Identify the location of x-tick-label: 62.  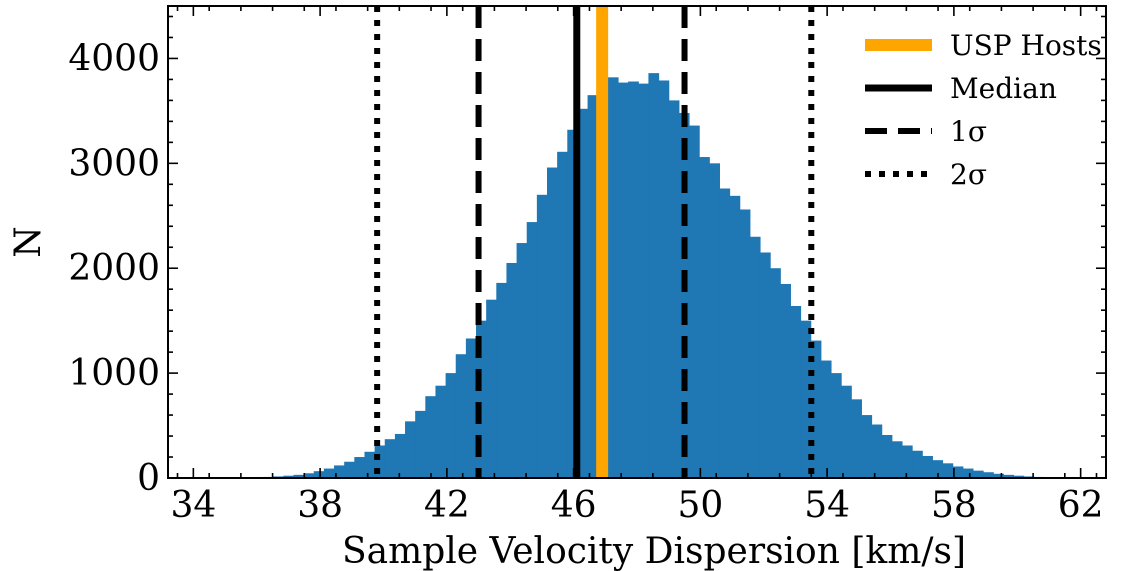
(1081, 505).